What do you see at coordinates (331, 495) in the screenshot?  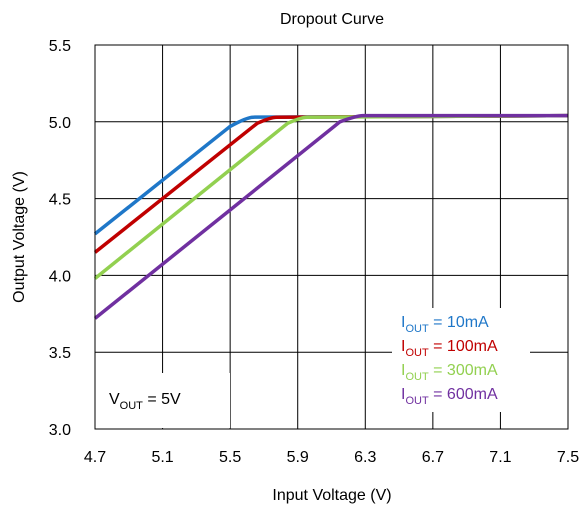 I see `x-axis-label: Input Voltage (V)` at bounding box center [331, 495].